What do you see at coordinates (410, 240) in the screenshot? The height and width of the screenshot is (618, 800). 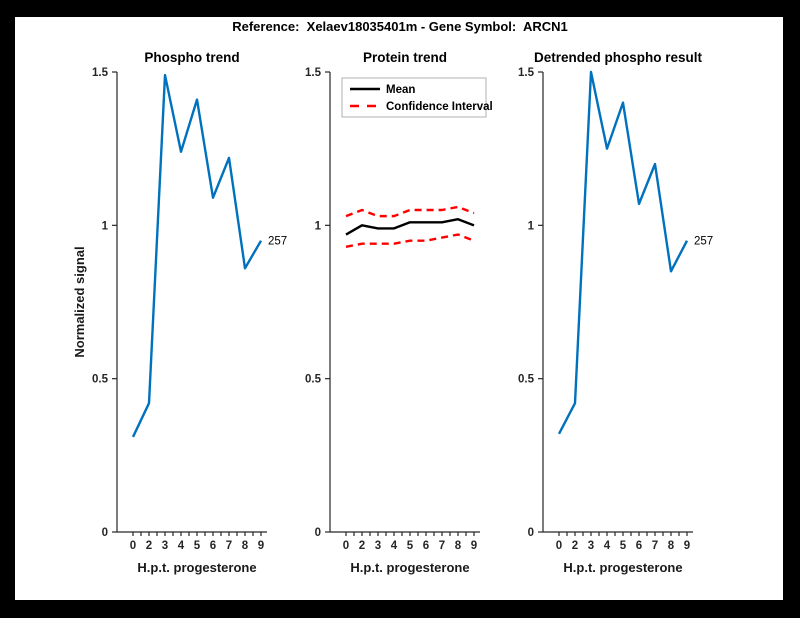 I see `series-confidence-interval-lower` at bounding box center [410, 240].